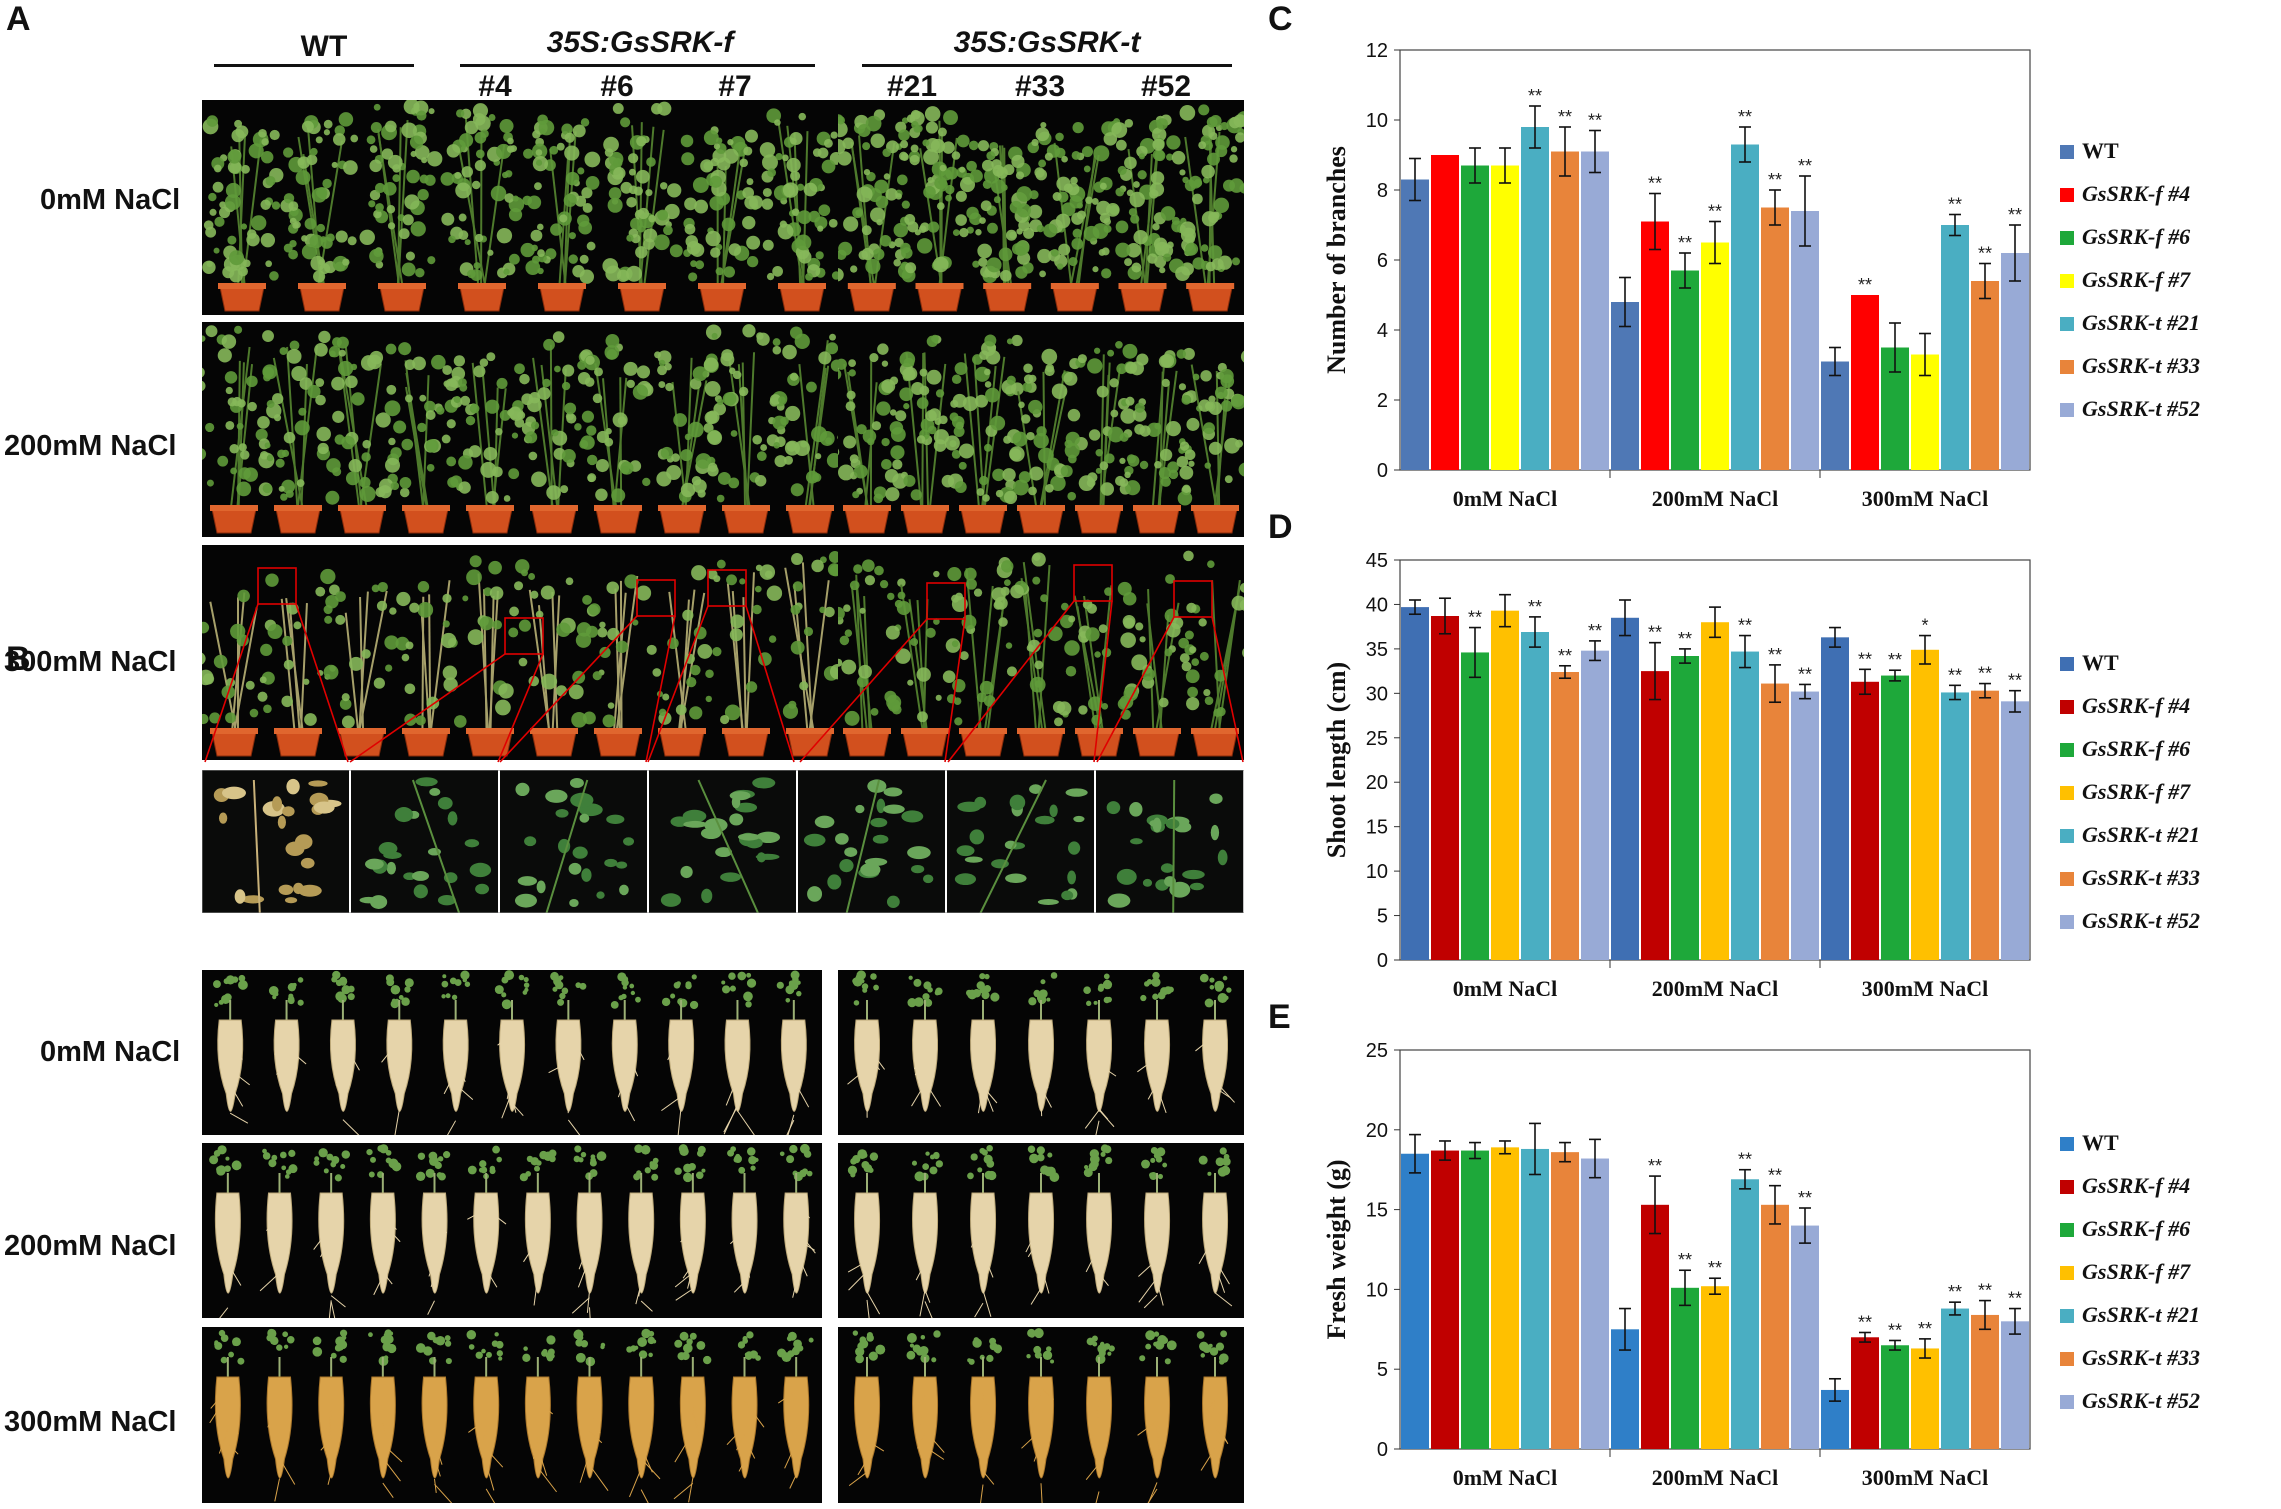  I want to click on inset-stem, so click(728, 846).